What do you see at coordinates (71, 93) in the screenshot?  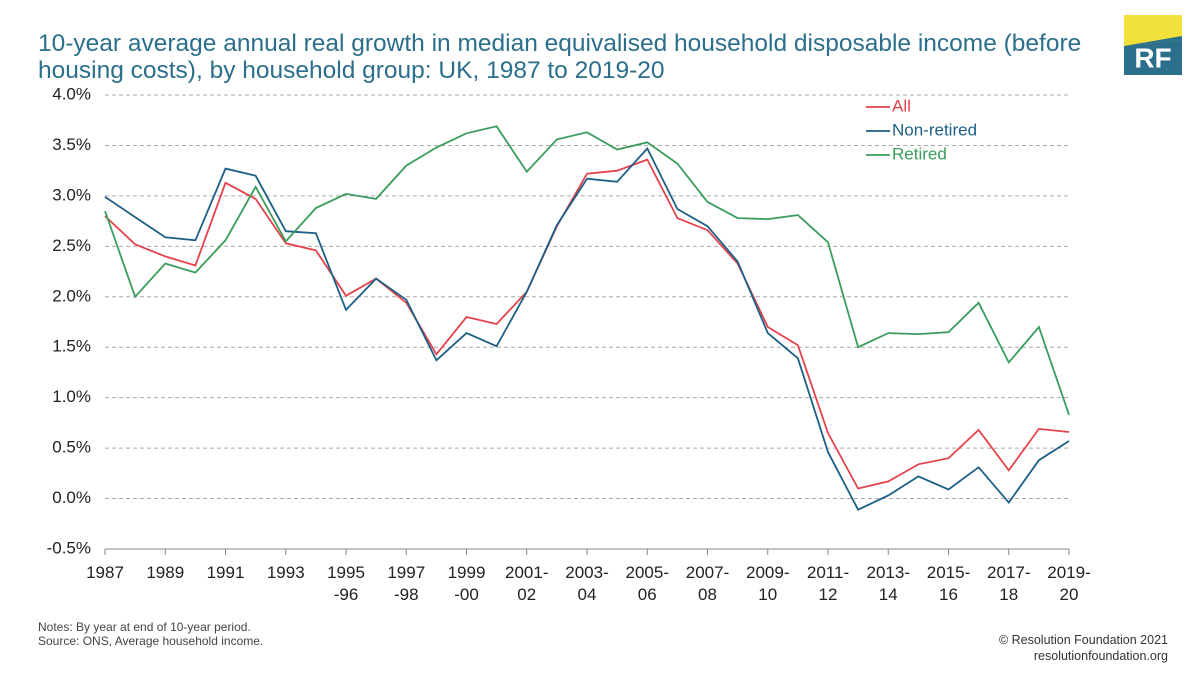 I see `y-tick-label: 4.0%` at bounding box center [71, 93].